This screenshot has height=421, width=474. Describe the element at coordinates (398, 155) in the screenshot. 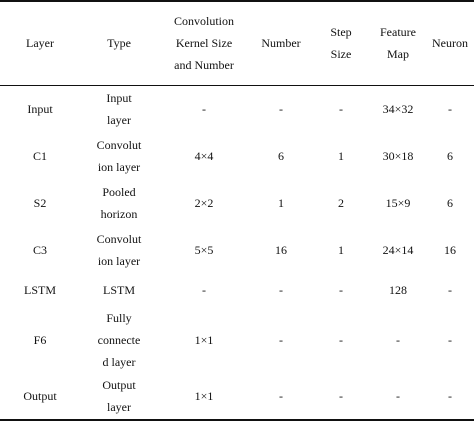

I see `cell-feature-map: 30×18` at that location.